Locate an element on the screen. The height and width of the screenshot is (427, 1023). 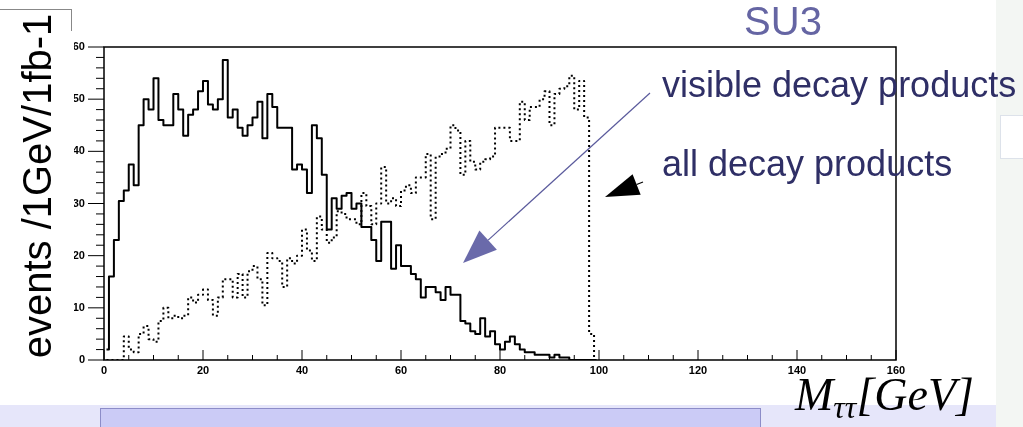
x-tick-label: 140 is located at coordinates (797, 369).